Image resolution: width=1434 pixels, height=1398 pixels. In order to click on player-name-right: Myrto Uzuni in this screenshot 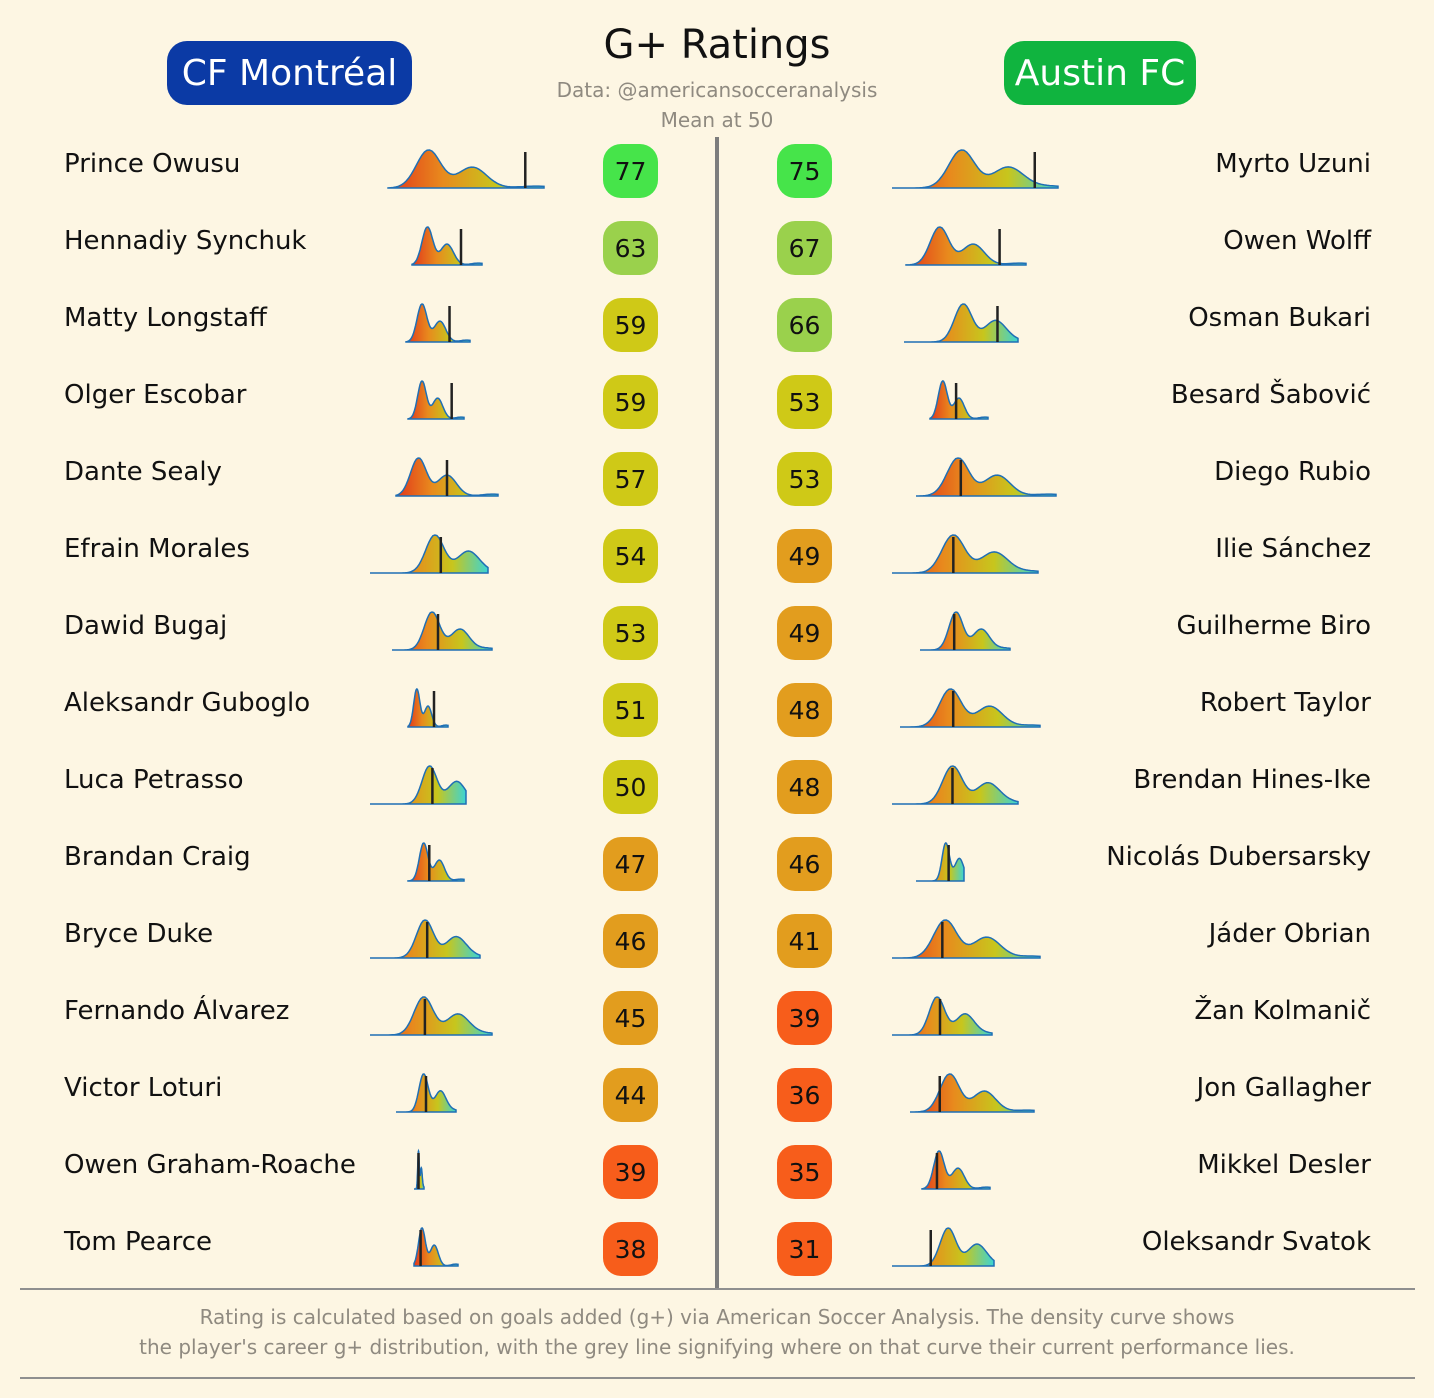, I will do `click(1293, 164)`.